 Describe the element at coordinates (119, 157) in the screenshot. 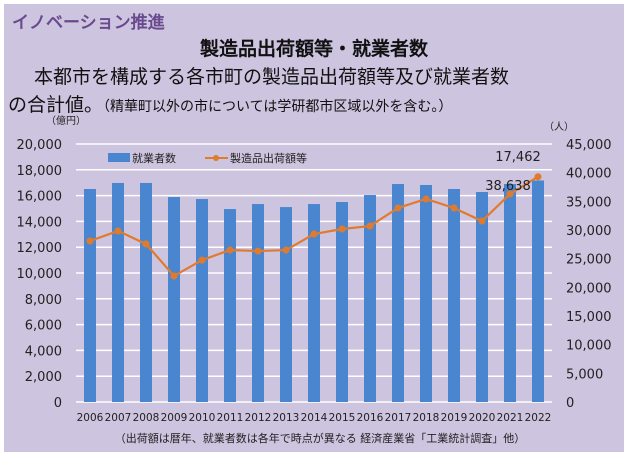

I see `legend-bar-swatch` at that location.